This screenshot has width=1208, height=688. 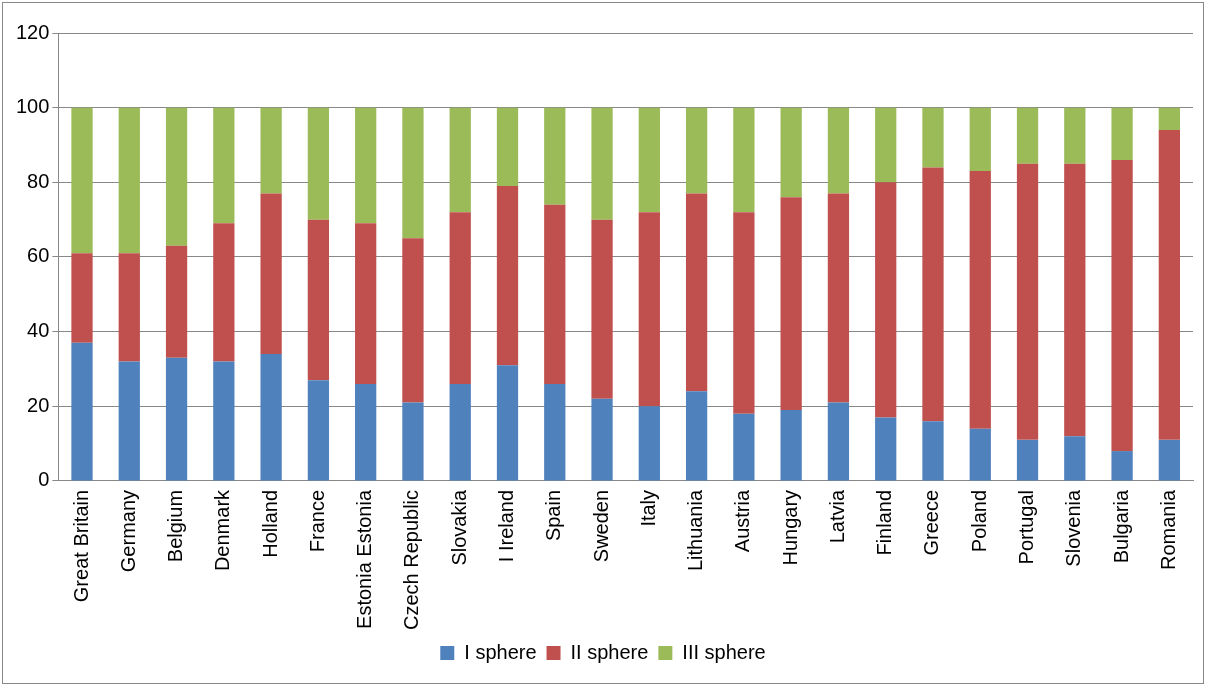 I want to click on x-tick-label: Holland, so click(x=269, y=523).